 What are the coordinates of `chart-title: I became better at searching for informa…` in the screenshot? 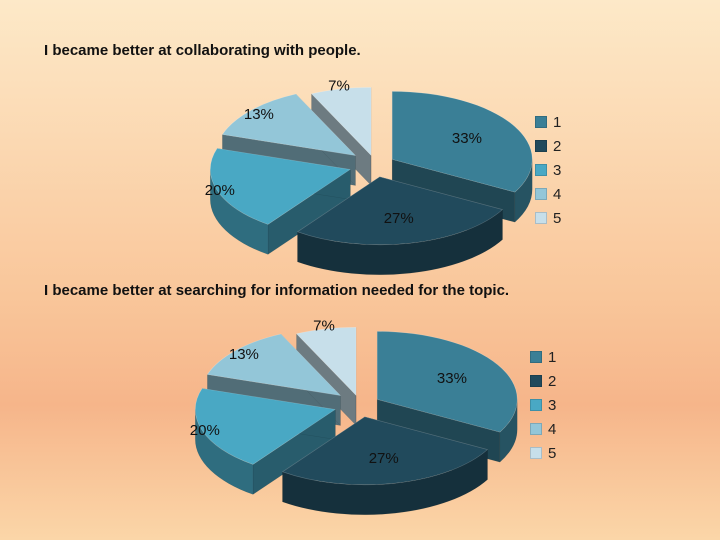 It's located at (277, 290).